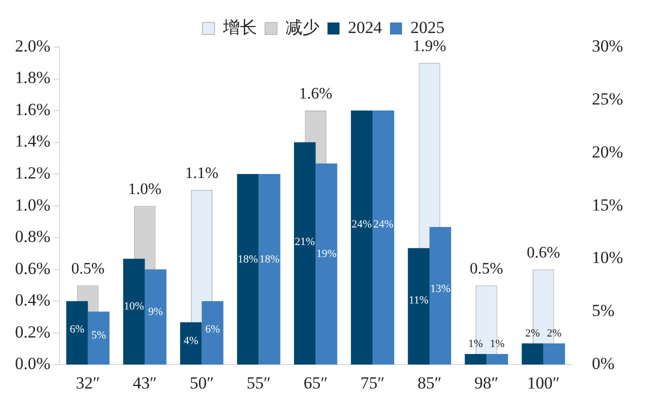 The image size is (649, 405). Describe the element at coordinates (32, 204) in the screenshot. I see `y-tick-label: 1.0%` at that location.